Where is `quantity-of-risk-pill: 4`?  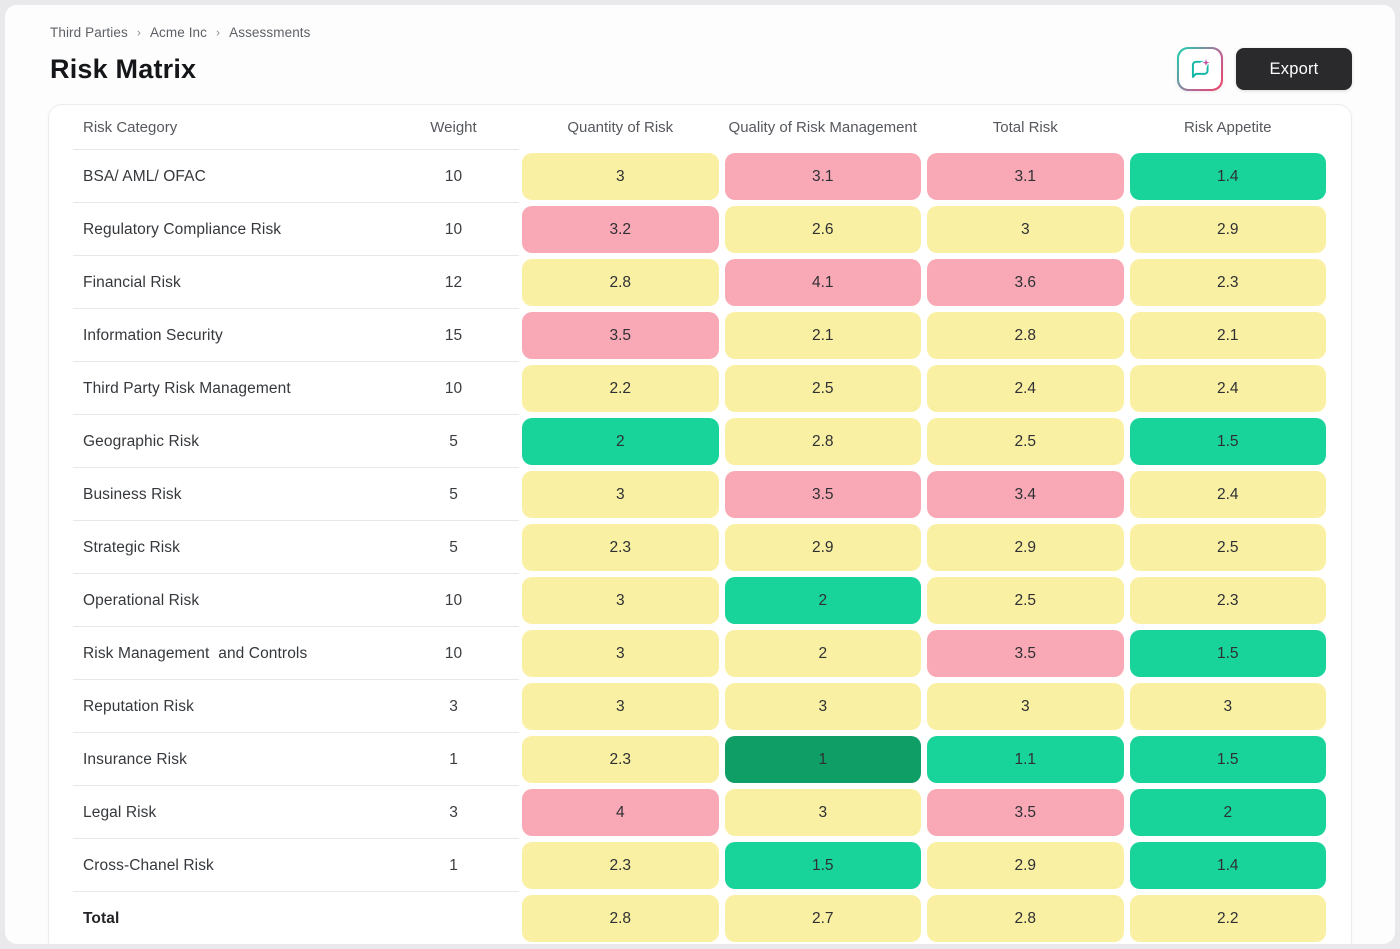
quantity-of-risk-pill: 4 is located at coordinates (620, 812).